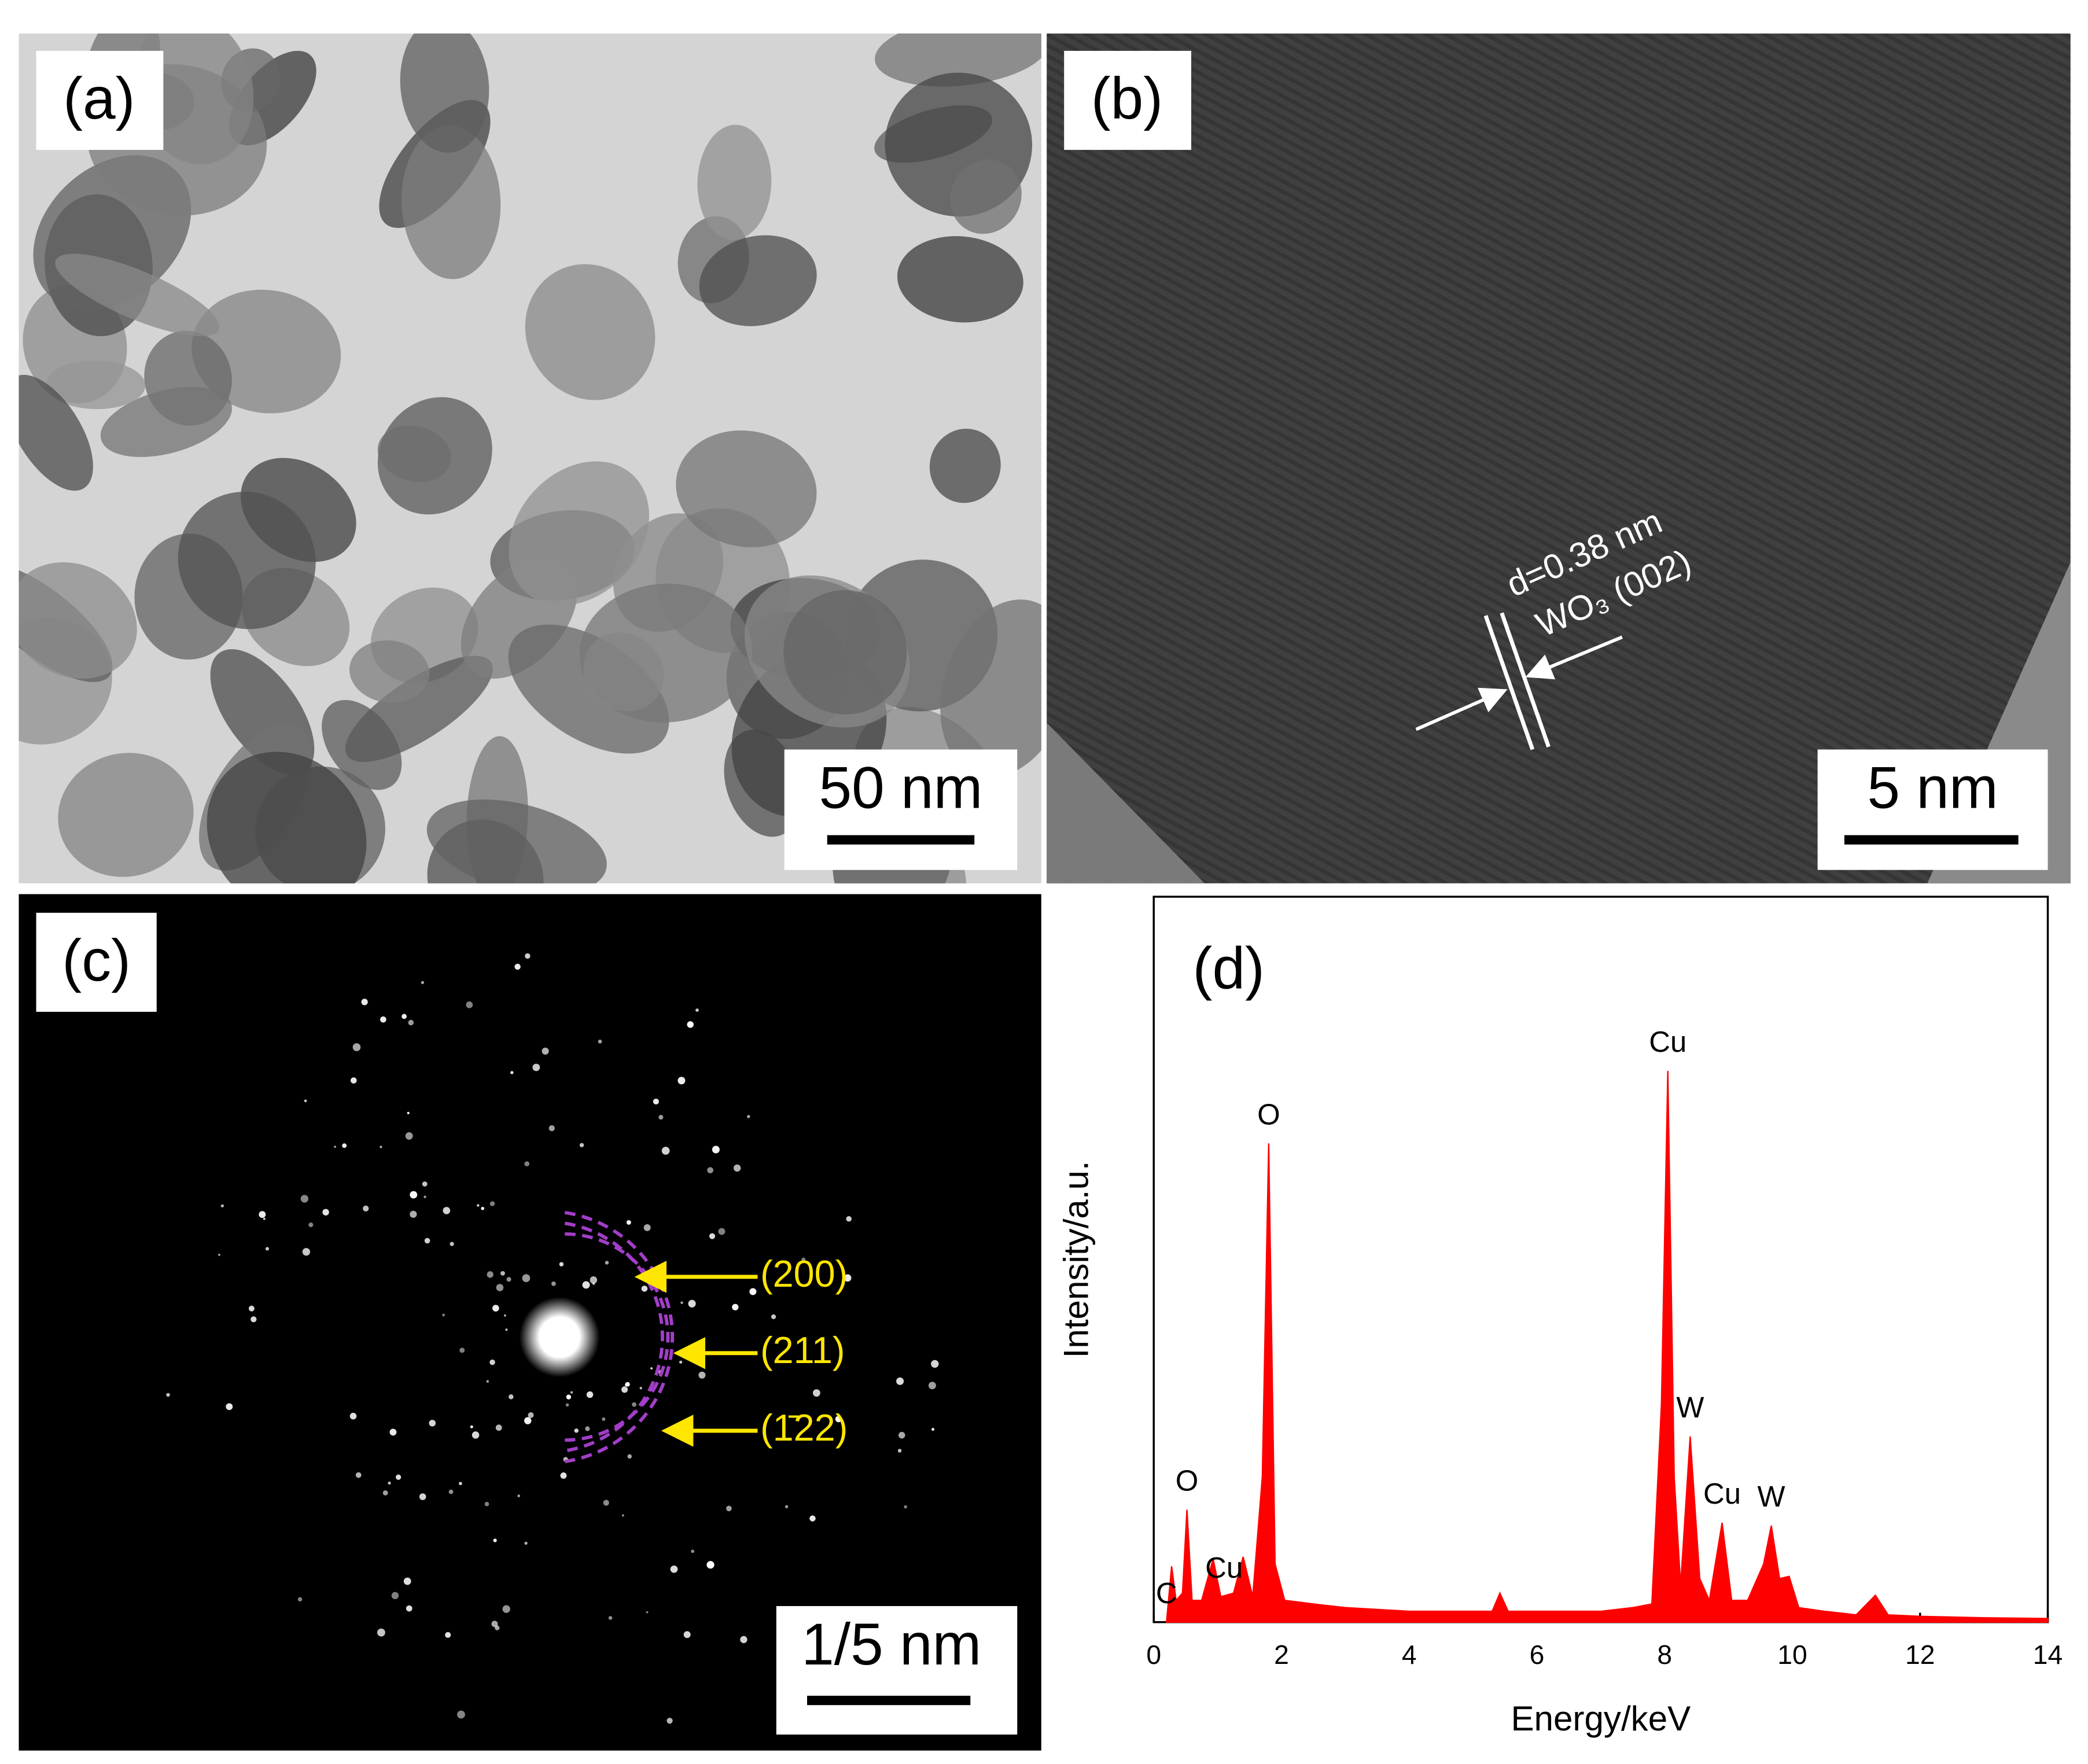  What do you see at coordinates (96, 960) in the screenshot?
I see `panel-label: (c)` at bounding box center [96, 960].